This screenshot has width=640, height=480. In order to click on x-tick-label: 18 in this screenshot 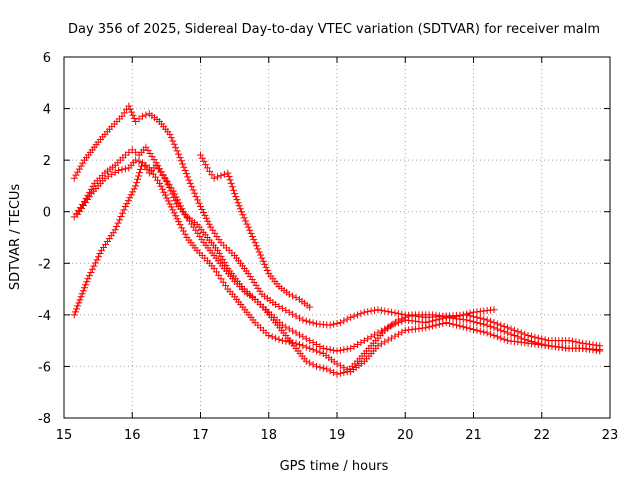, I will do `click(268, 435)`.